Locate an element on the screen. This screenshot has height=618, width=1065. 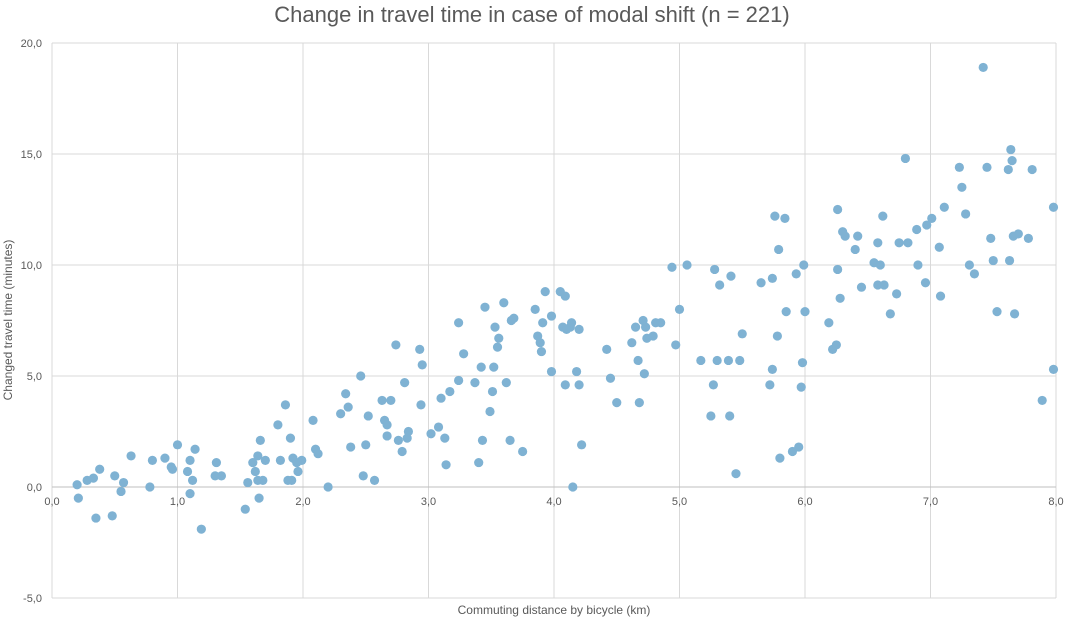
x-axis-label: Commuting distance by bicycle (km) is located at coordinates (554, 610).